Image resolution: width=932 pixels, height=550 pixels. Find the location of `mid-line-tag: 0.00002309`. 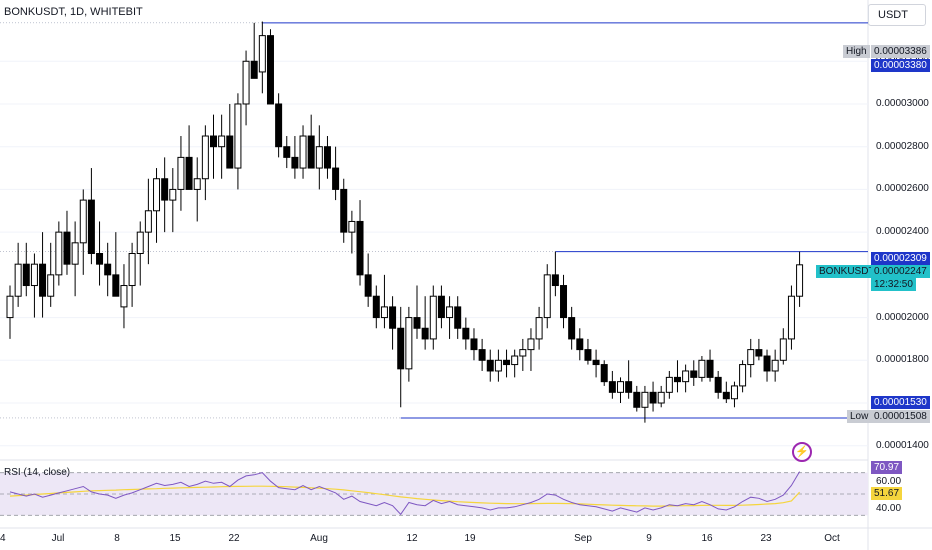

mid-line-tag: 0.00002309 is located at coordinates (900, 258).